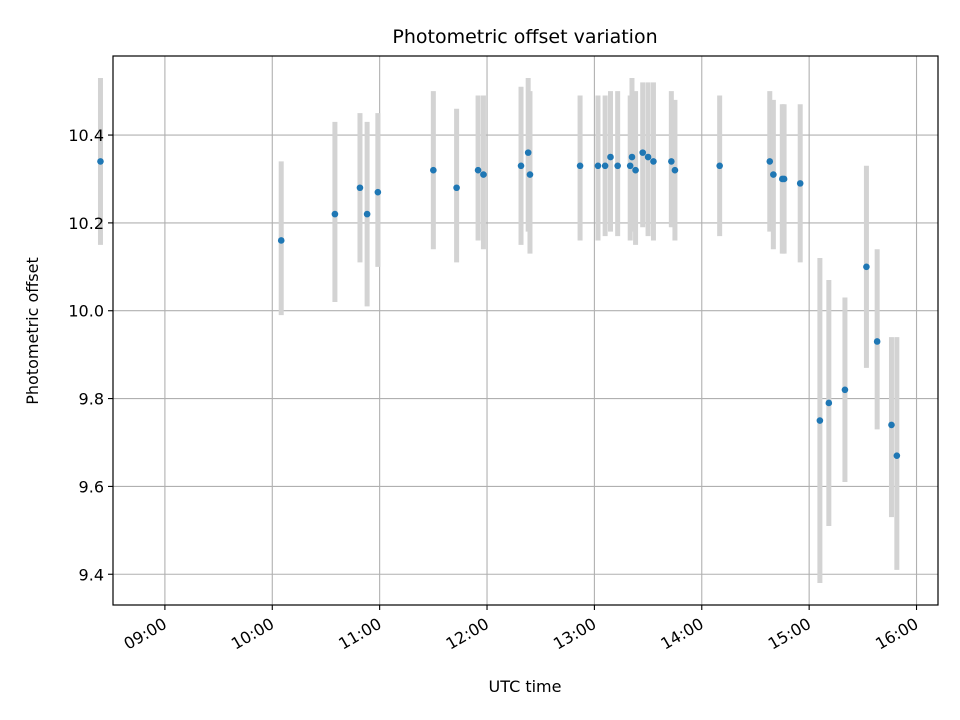  Describe the element at coordinates (90, 355) in the screenshot. I see `y-axis-ticks: 9.4 9.6 9.8 10.0 10.2 10.4` at that location.